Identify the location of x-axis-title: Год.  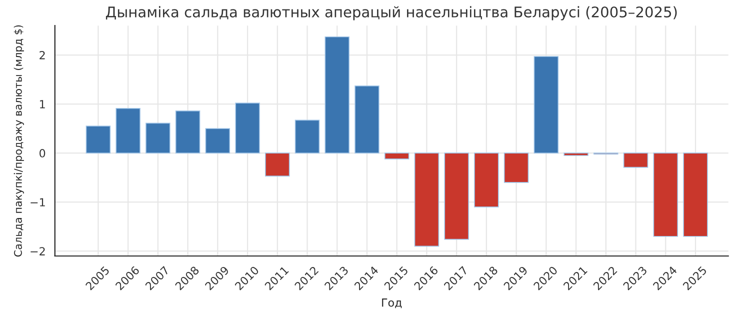
(392, 303).